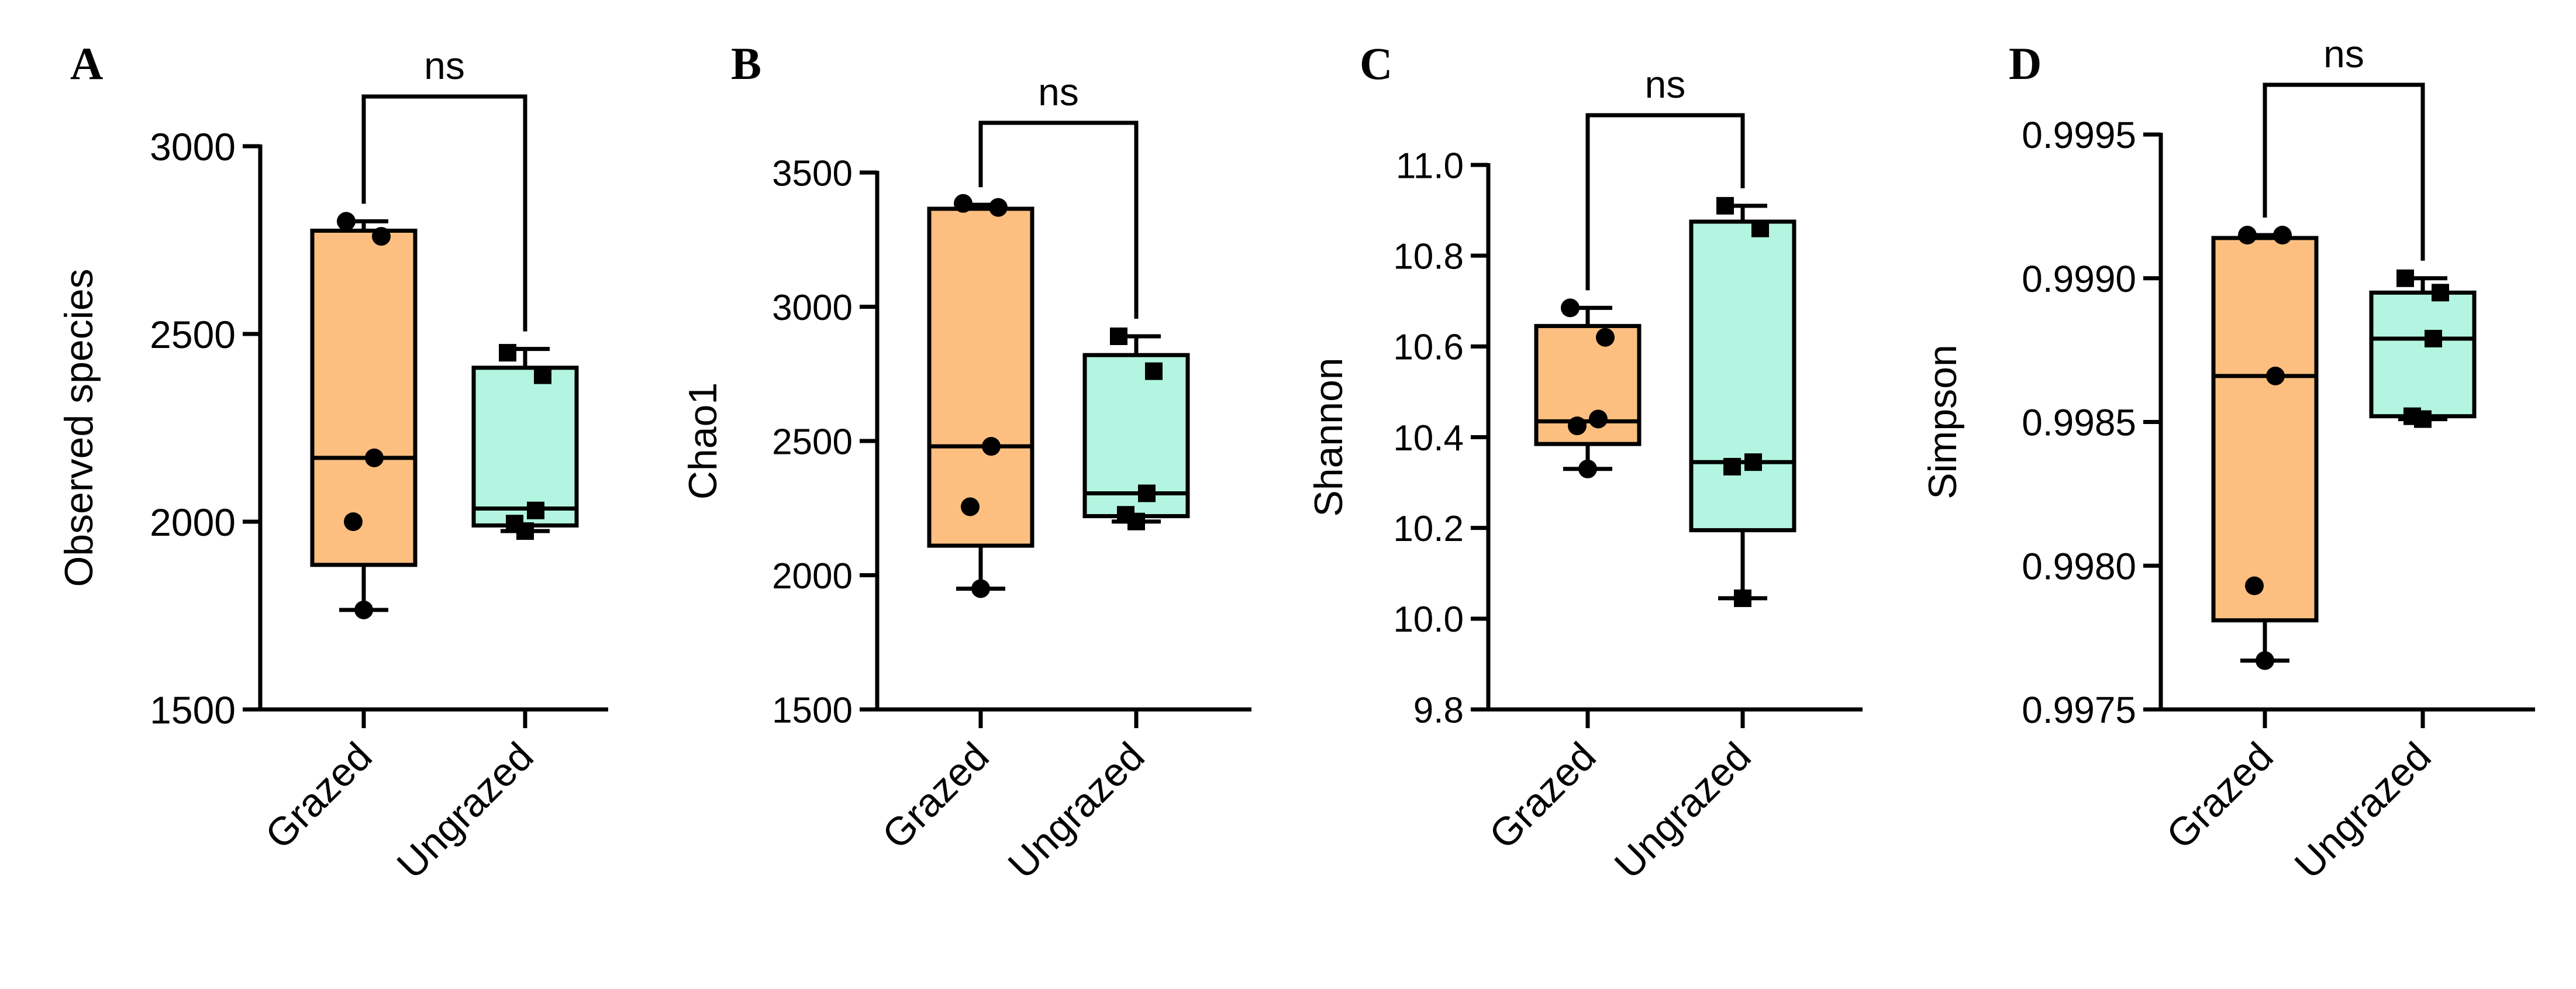 The image size is (2576, 989). What do you see at coordinates (2079, 710) in the screenshot?
I see `y-tick-label: 0.9975` at bounding box center [2079, 710].